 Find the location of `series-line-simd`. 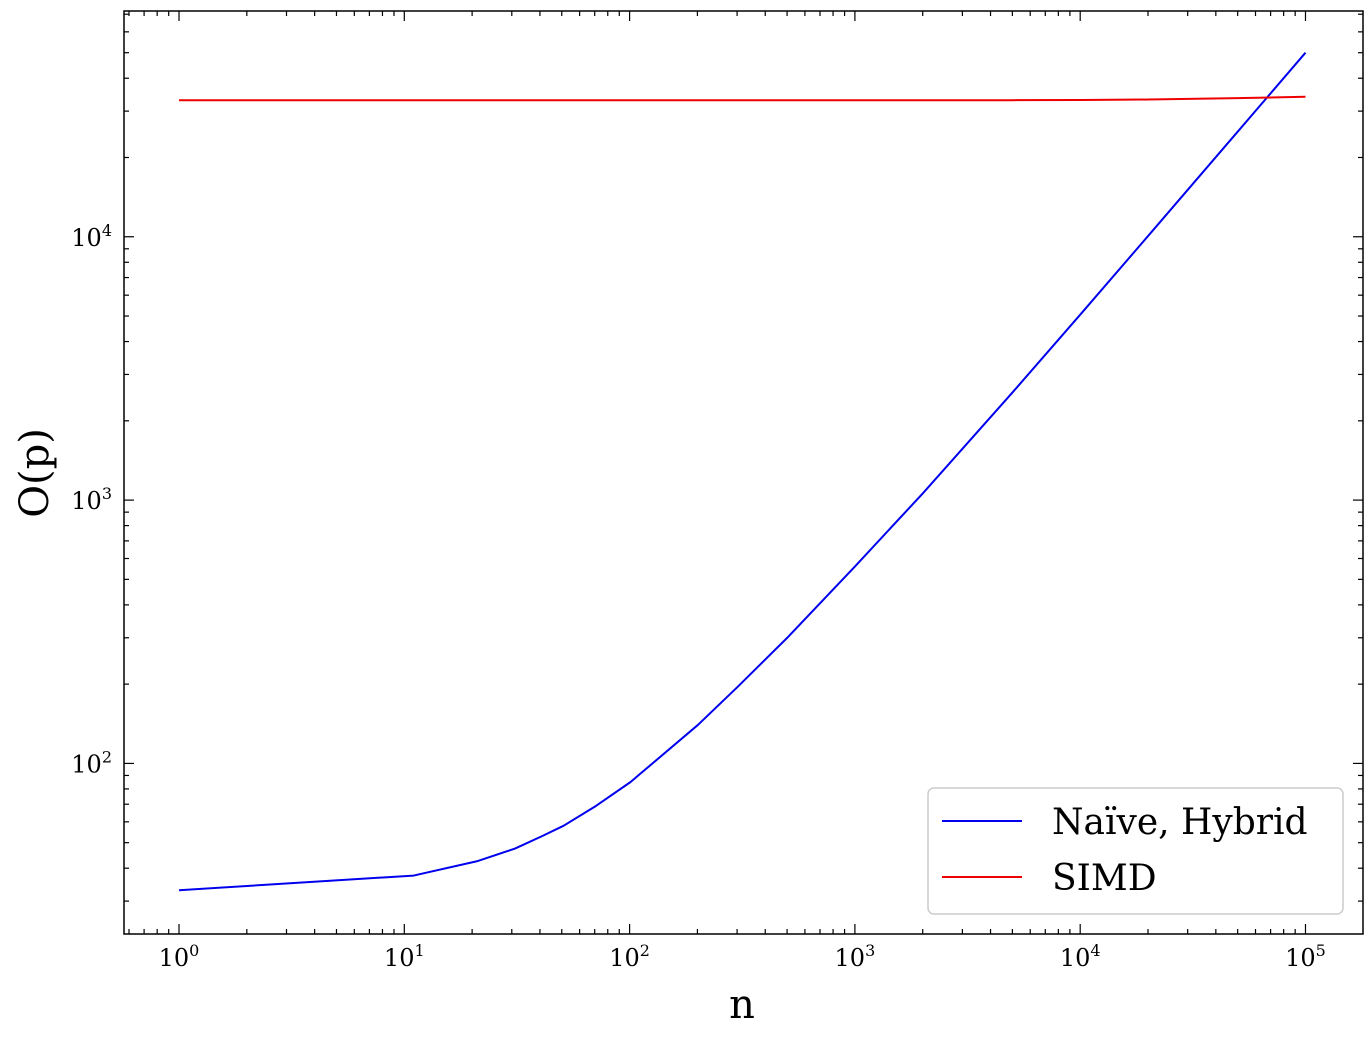

series-line-simd is located at coordinates (742, 98).